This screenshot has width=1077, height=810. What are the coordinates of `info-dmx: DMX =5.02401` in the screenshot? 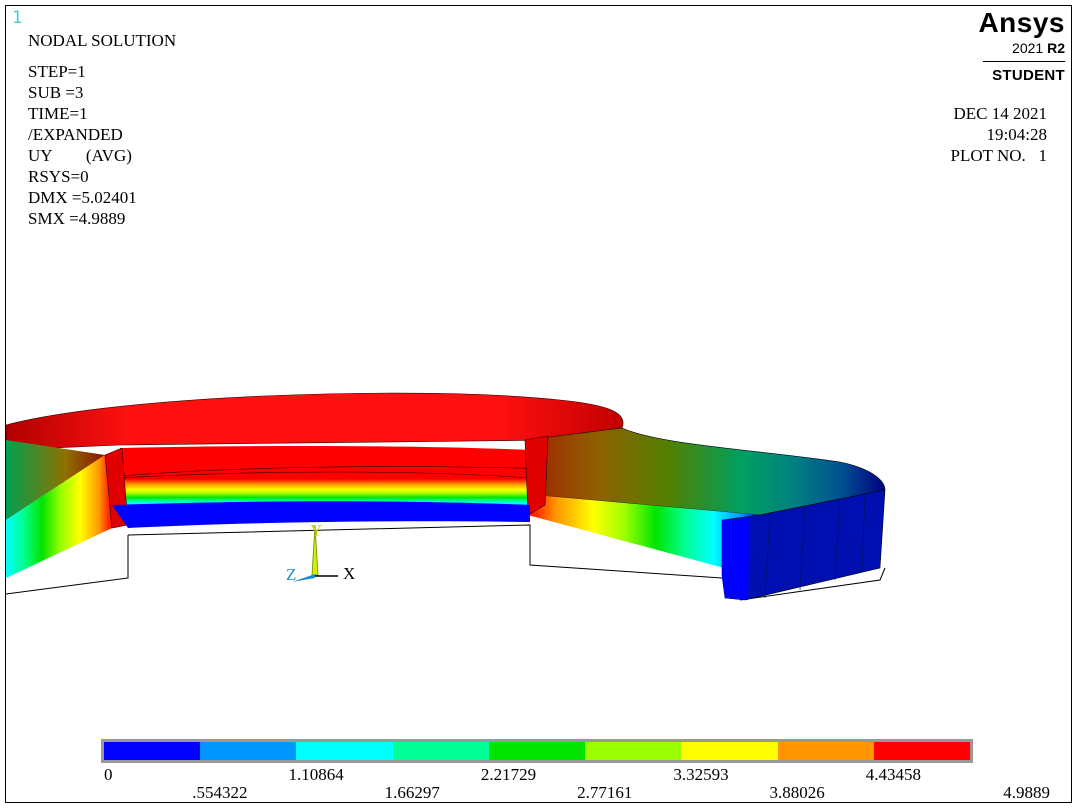 It's located at (82, 197).